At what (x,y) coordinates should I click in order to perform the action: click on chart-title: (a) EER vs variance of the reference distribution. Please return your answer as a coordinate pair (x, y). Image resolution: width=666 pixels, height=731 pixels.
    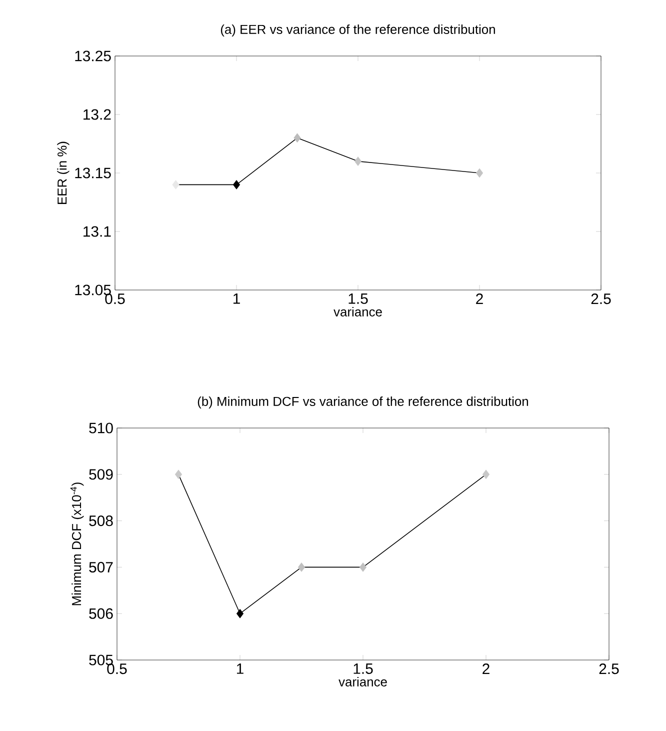
    Looking at the image, I should click on (357, 30).